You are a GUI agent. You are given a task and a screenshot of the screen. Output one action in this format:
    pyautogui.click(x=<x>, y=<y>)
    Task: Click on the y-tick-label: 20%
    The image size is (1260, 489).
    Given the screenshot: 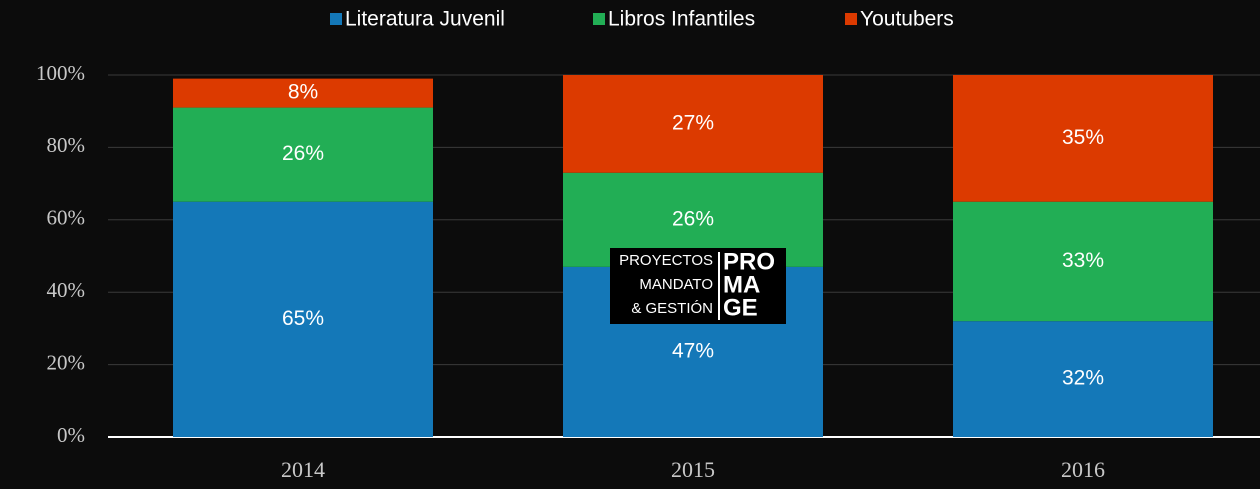 What is the action you would take?
    pyautogui.click(x=66, y=362)
    